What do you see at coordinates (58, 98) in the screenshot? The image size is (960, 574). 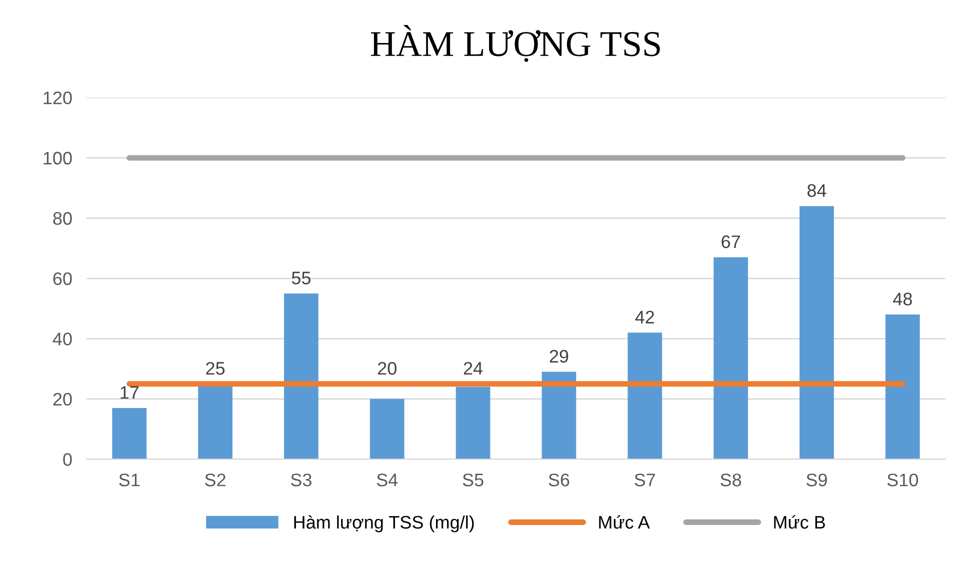 I see `y-tick-label: 120` at bounding box center [58, 98].